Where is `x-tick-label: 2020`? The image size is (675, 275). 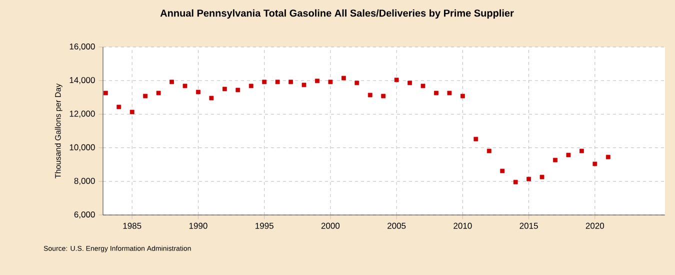 x-tick-label: 2020 is located at coordinates (595, 225).